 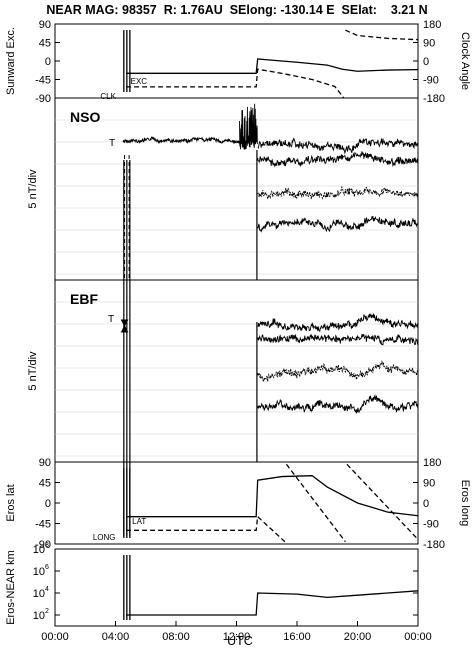 What do you see at coordinates (465, 61) in the screenshot?
I see `y-axis-label-right: Clock Angle` at bounding box center [465, 61].